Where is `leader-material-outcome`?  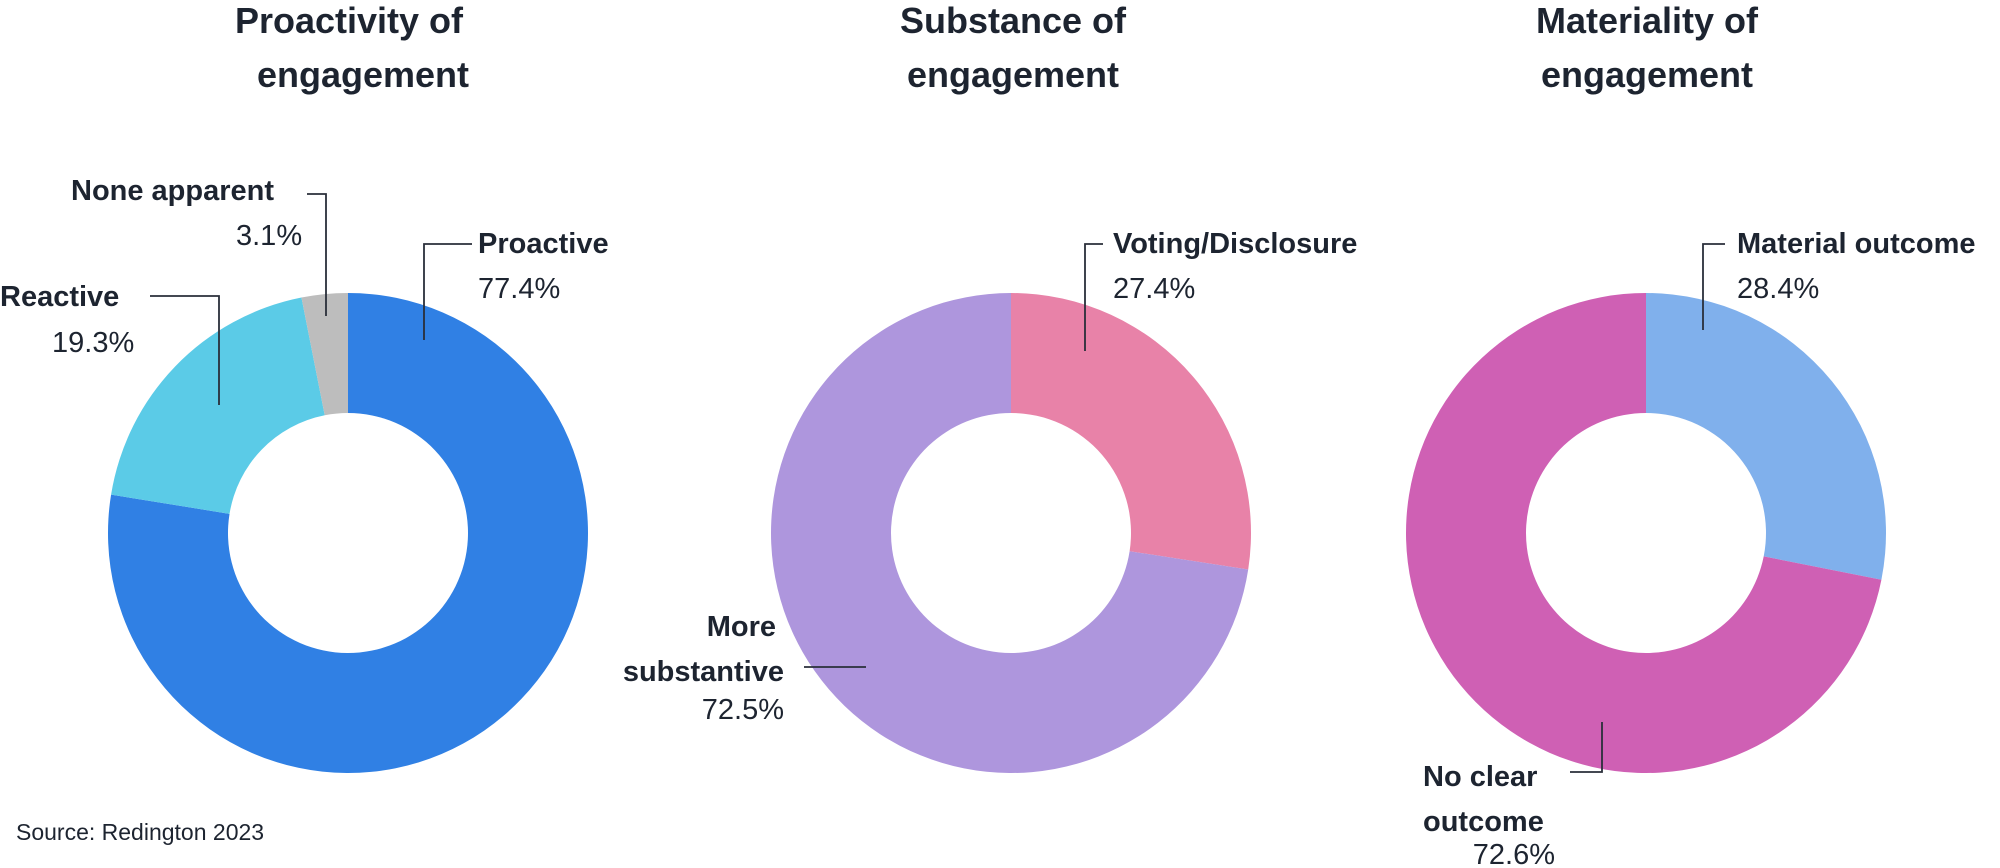 leader-material-outcome is located at coordinates (1713, 286).